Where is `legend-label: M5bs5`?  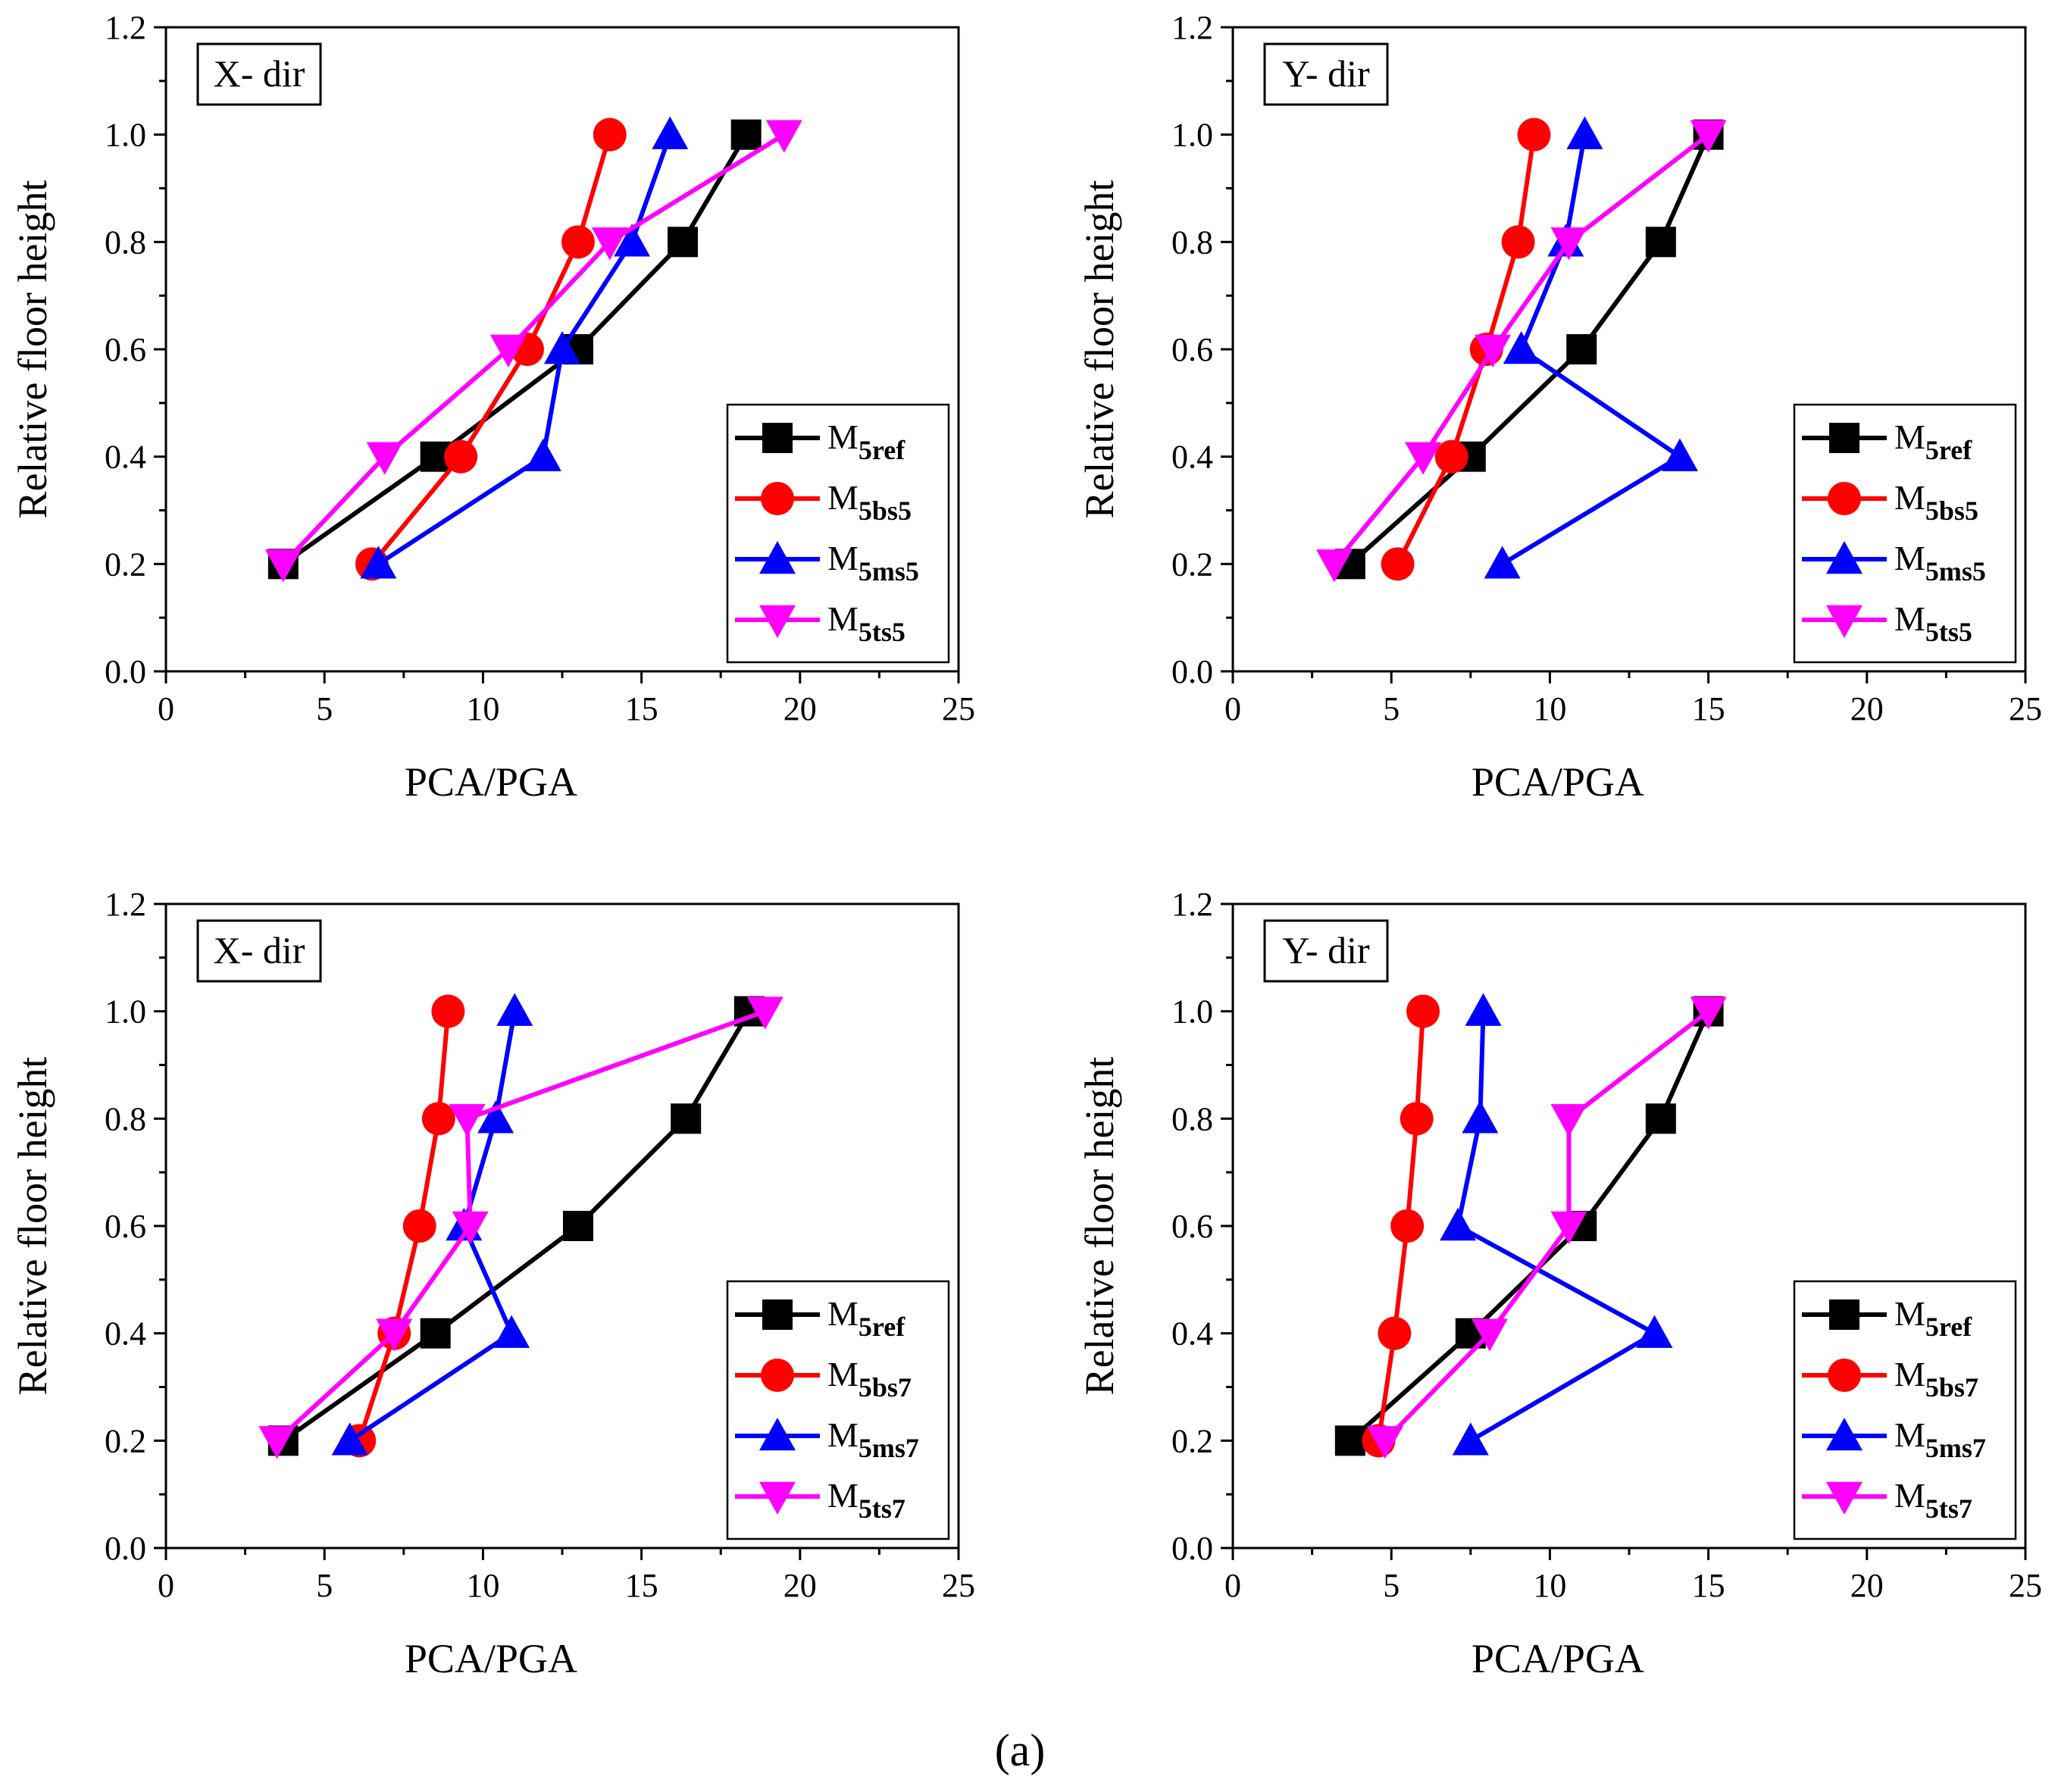
legend-label: M5bs5 is located at coordinates (869, 502).